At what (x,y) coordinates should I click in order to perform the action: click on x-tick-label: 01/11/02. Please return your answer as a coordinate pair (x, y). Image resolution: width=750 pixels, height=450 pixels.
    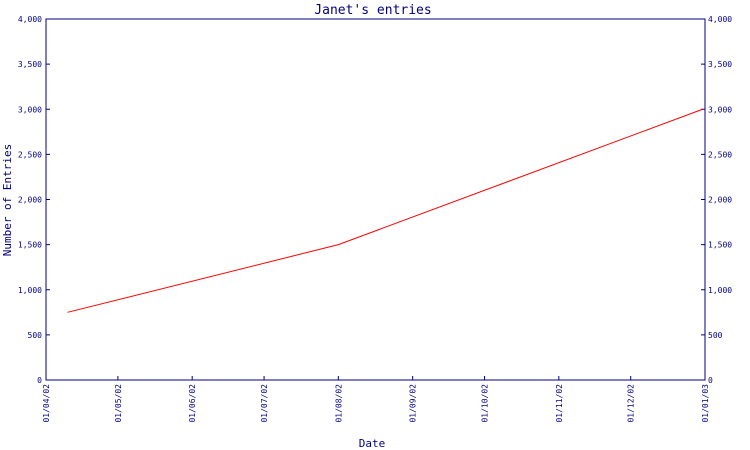
    Looking at the image, I should click on (559, 403).